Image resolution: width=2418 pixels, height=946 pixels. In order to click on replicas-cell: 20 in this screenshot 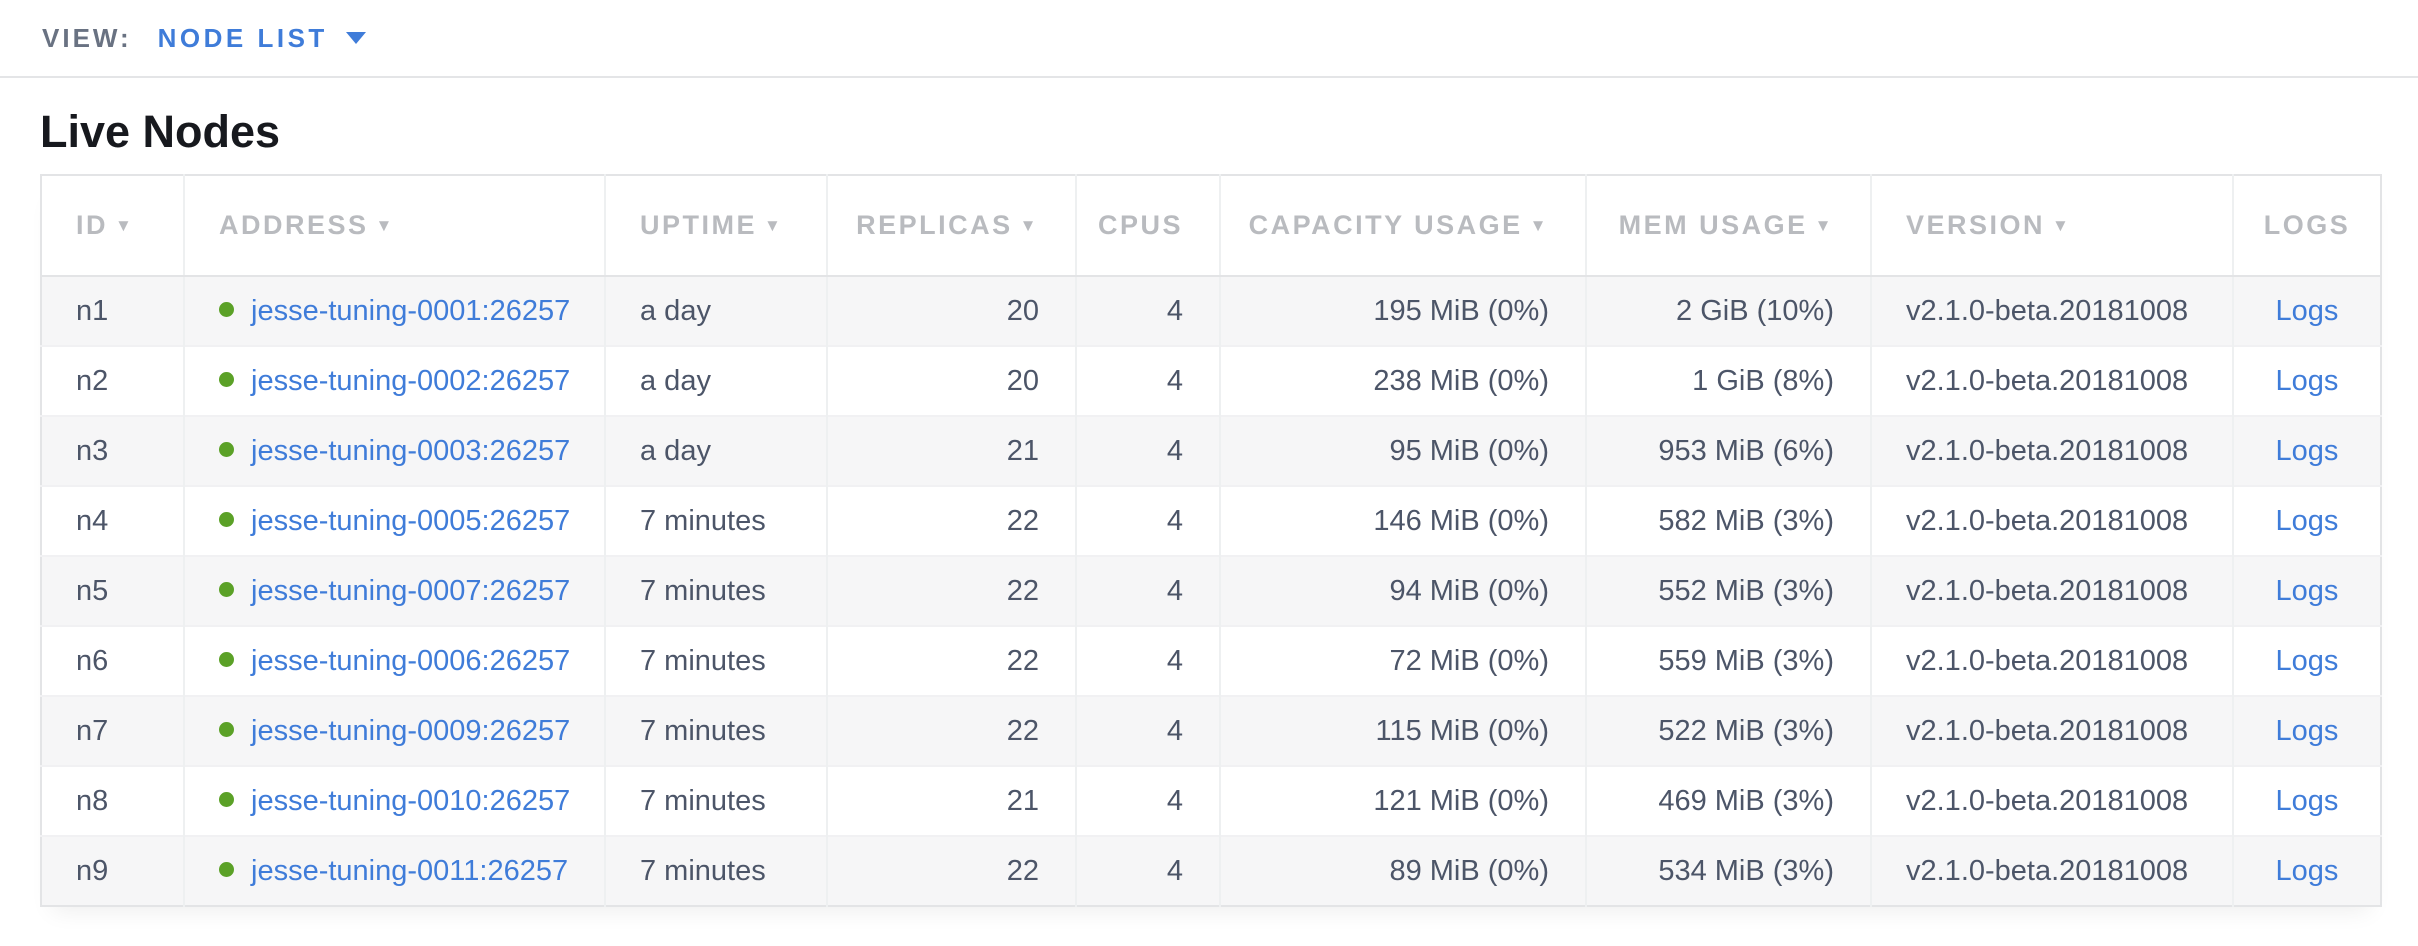, I will do `click(951, 381)`.